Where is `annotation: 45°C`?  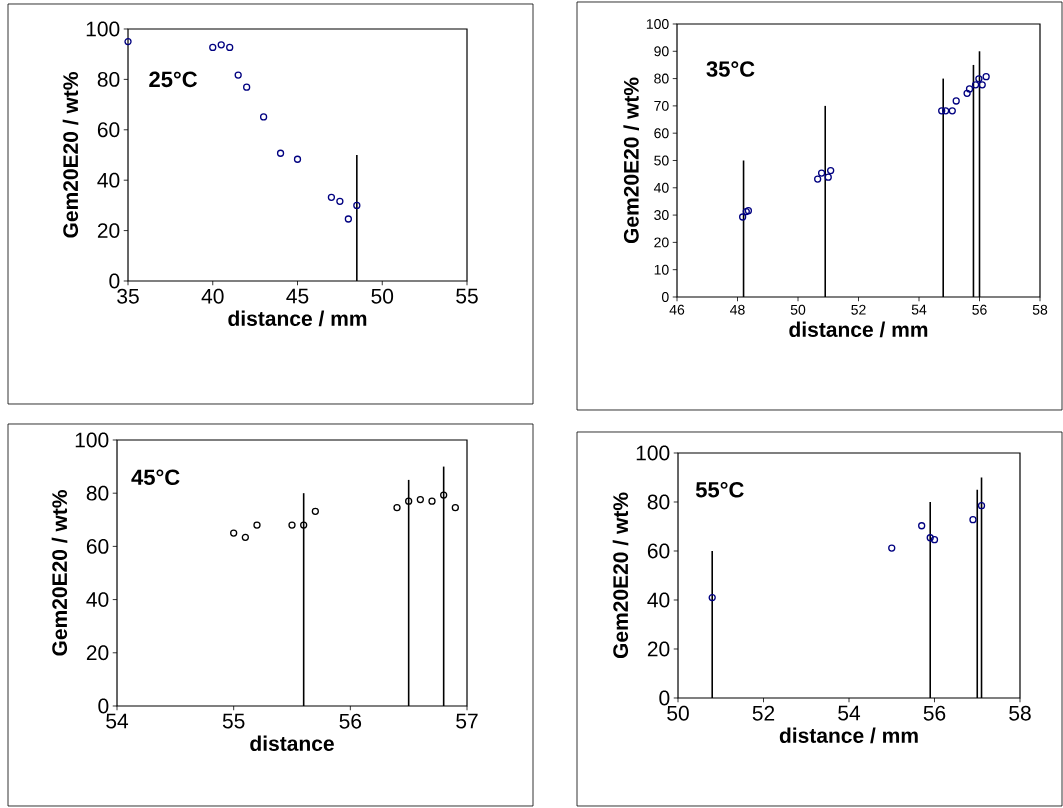
annotation: 45°C is located at coordinates (155, 477).